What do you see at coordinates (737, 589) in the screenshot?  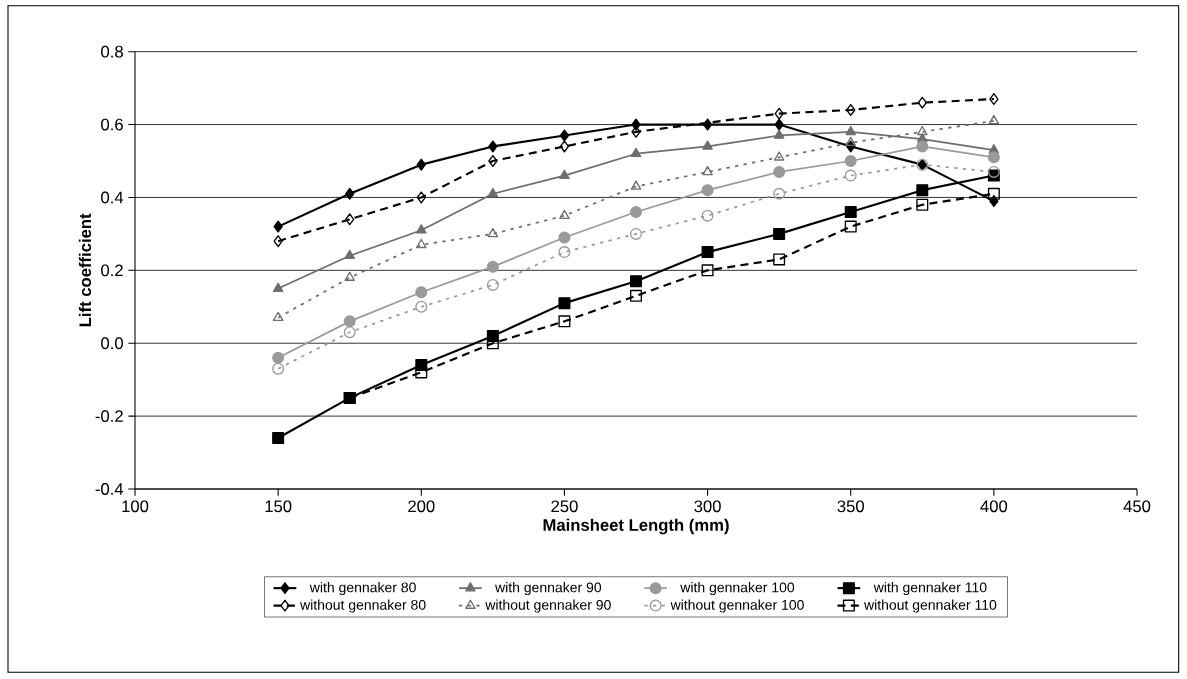 I see `legend-label: with gennaker 100` at bounding box center [737, 589].